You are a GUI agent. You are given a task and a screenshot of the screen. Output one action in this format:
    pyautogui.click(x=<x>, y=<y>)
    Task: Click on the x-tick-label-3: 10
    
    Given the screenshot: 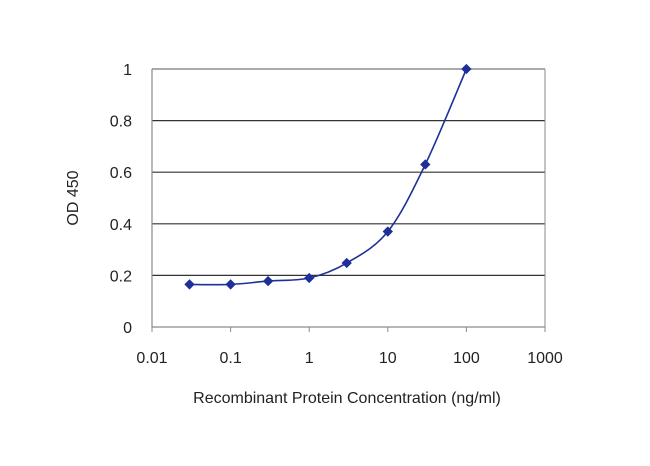 What is the action you would take?
    pyautogui.click(x=388, y=358)
    